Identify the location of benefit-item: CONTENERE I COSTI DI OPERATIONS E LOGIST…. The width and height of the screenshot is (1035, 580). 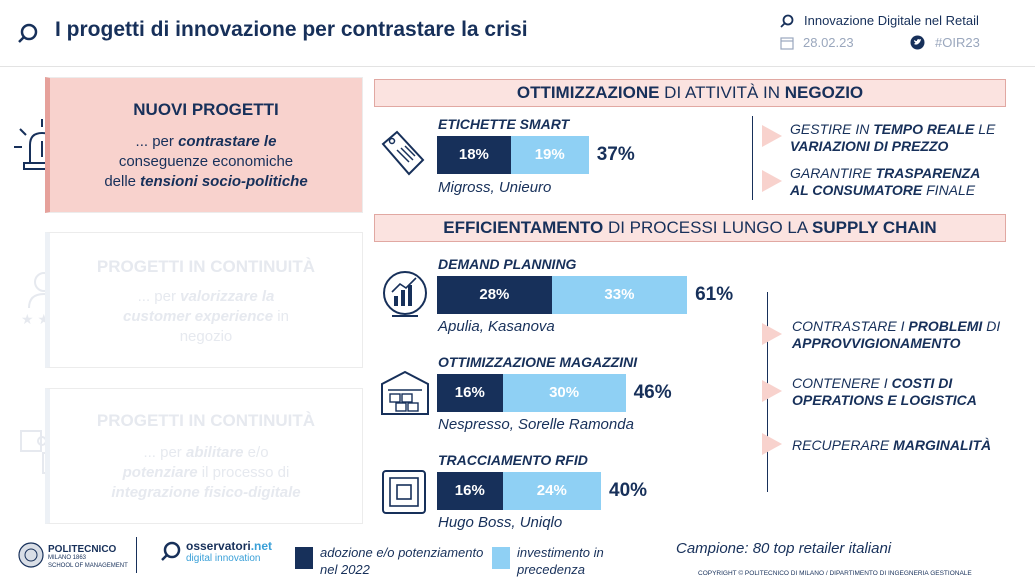
(884, 391).